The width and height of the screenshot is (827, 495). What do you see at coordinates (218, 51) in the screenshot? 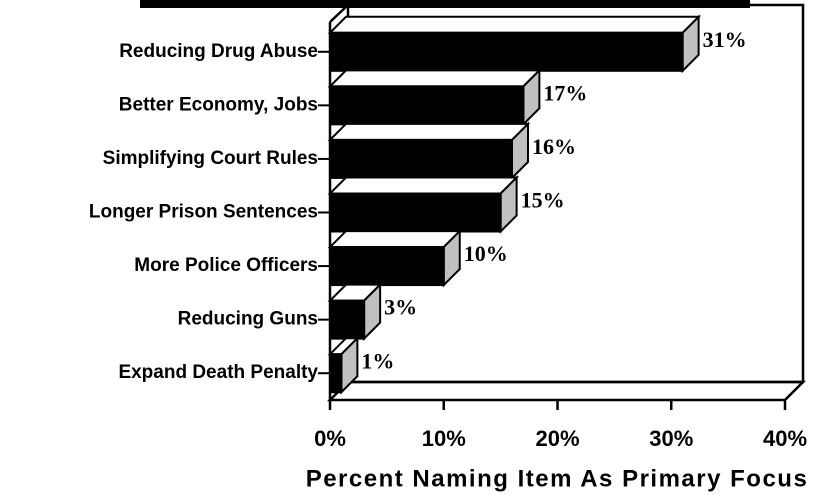
I see `category-label: Reducing Drug Abuse` at bounding box center [218, 51].